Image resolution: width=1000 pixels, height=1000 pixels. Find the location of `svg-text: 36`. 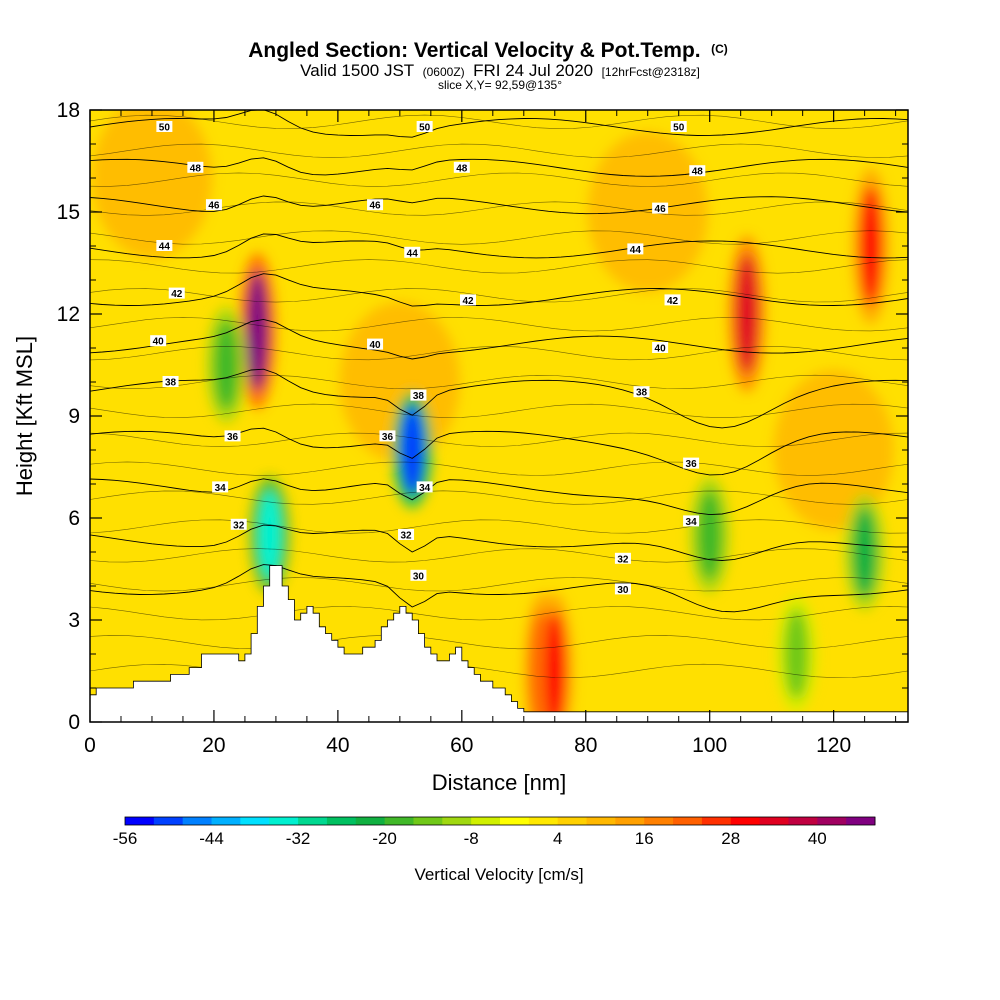

svg-text: 36 is located at coordinates (692, 464).